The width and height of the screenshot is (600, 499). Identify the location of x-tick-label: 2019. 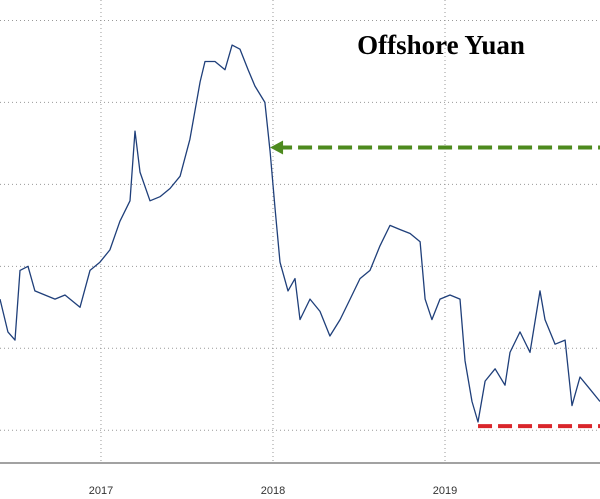
(445, 491).